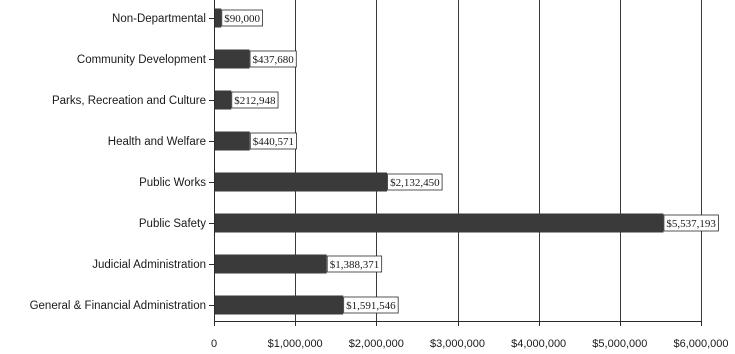  I want to click on category-label: General & Financial Administration, so click(118, 306).